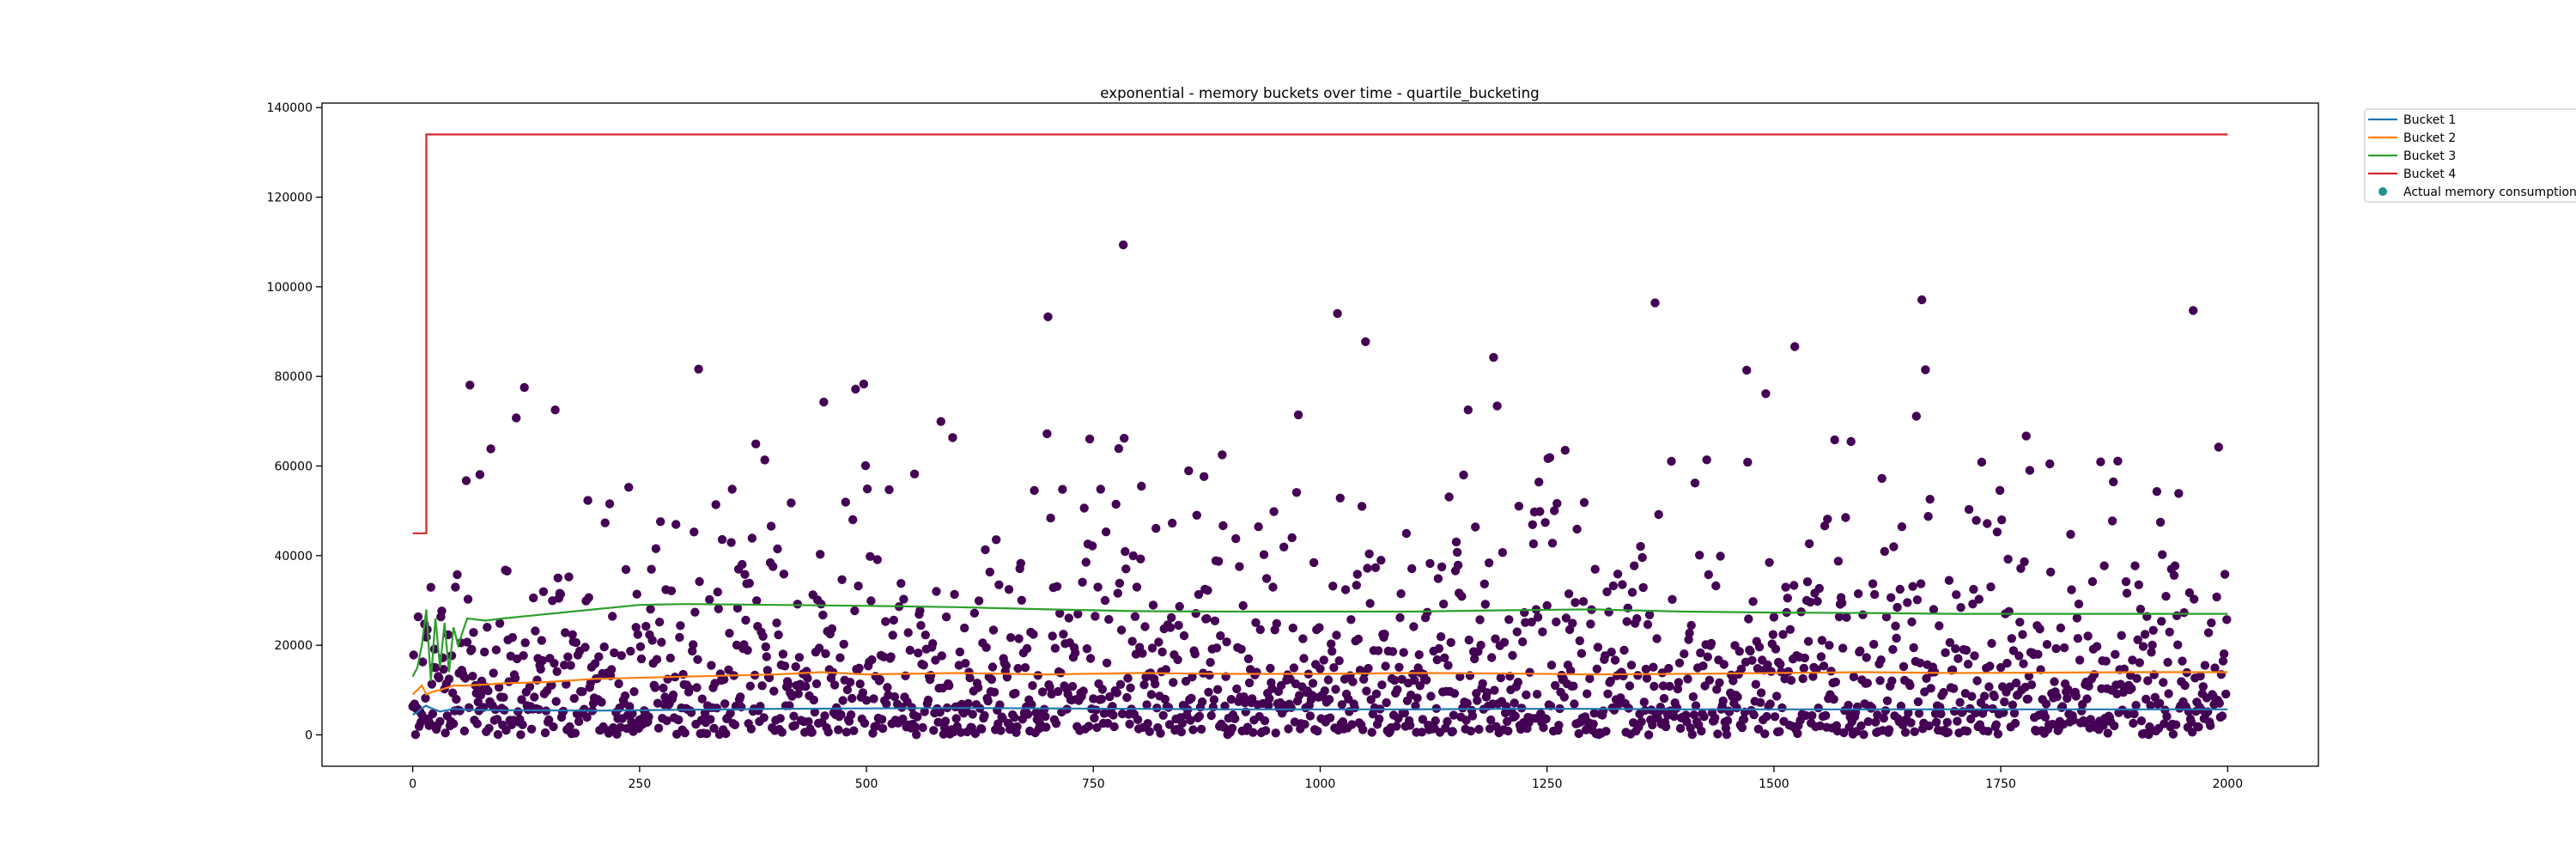 Image resolution: width=2576 pixels, height=859 pixels. Describe the element at coordinates (2001, 784) in the screenshot. I see `x-tick-label: 1750` at that location.